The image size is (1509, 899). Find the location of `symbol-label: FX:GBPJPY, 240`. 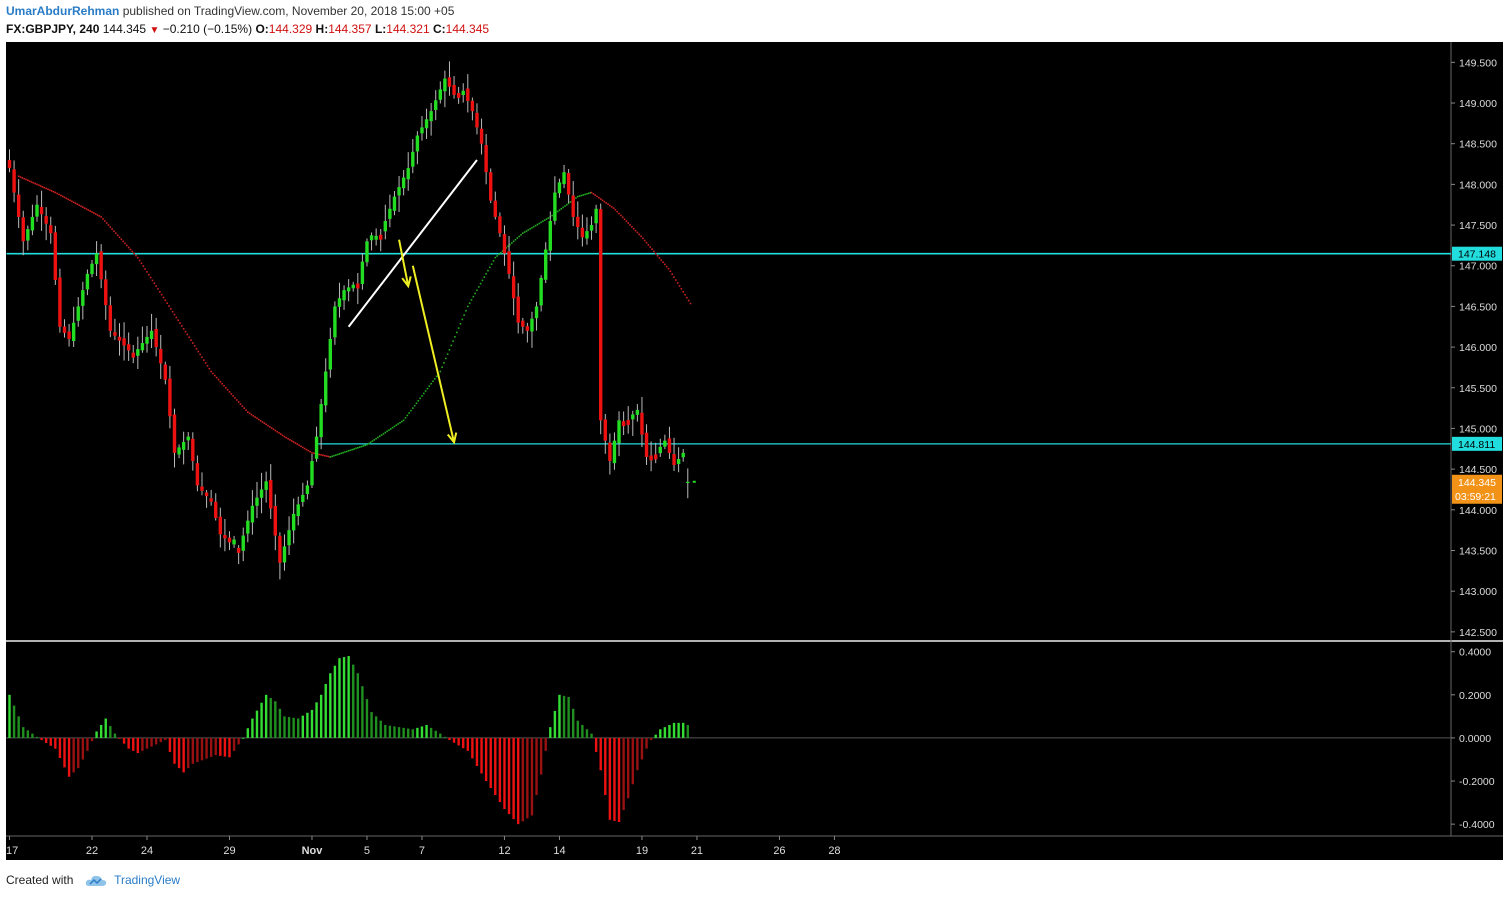

symbol-label: FX:GBPJPY, 240 is located at coordinates (53, 29).